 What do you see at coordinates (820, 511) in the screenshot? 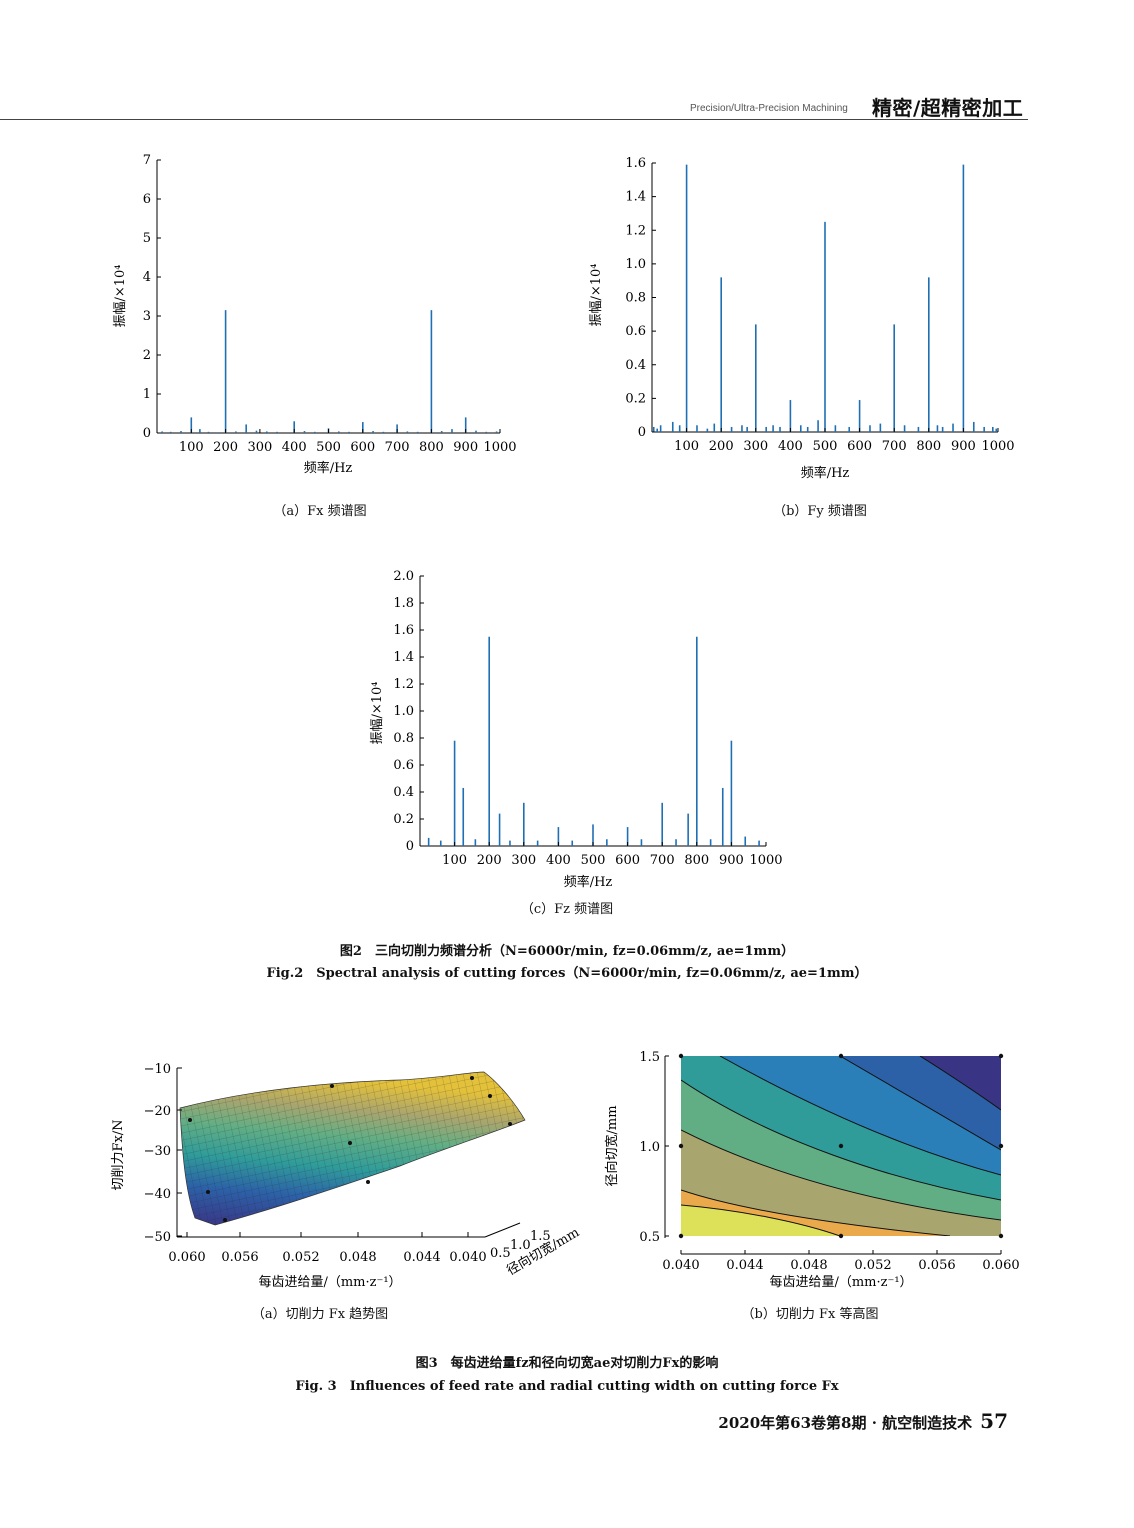
I see `fig2-subcaption-b: （b）Fy 频谱图` at bounding box center [820, 511].